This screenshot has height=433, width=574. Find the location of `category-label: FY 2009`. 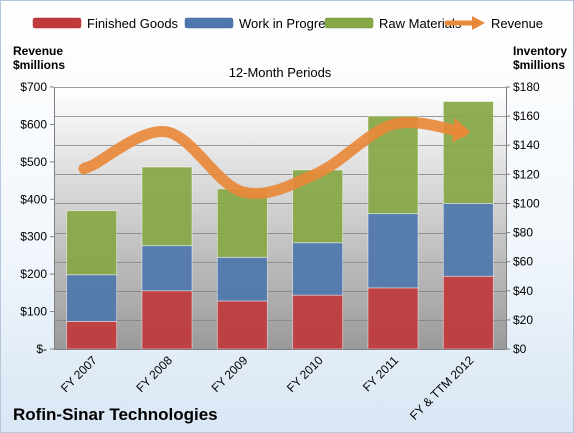

category-label: FY 2009 is located at coordinates (230, 374).